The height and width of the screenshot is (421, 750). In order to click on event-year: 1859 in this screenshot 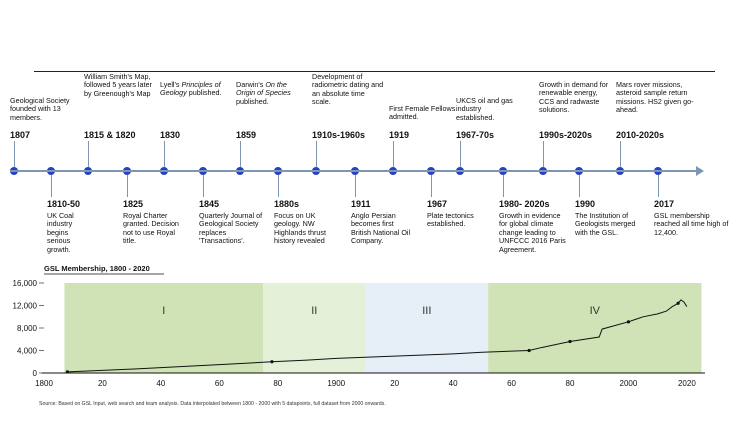, I will do `click(246, 135)`.